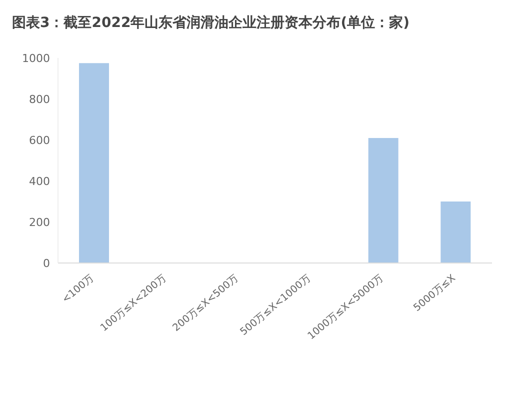  What do you see at coordinates (36, 58) in the screenshot?
I see `y-tick-label: 1000` at bounding box center [36, 58].